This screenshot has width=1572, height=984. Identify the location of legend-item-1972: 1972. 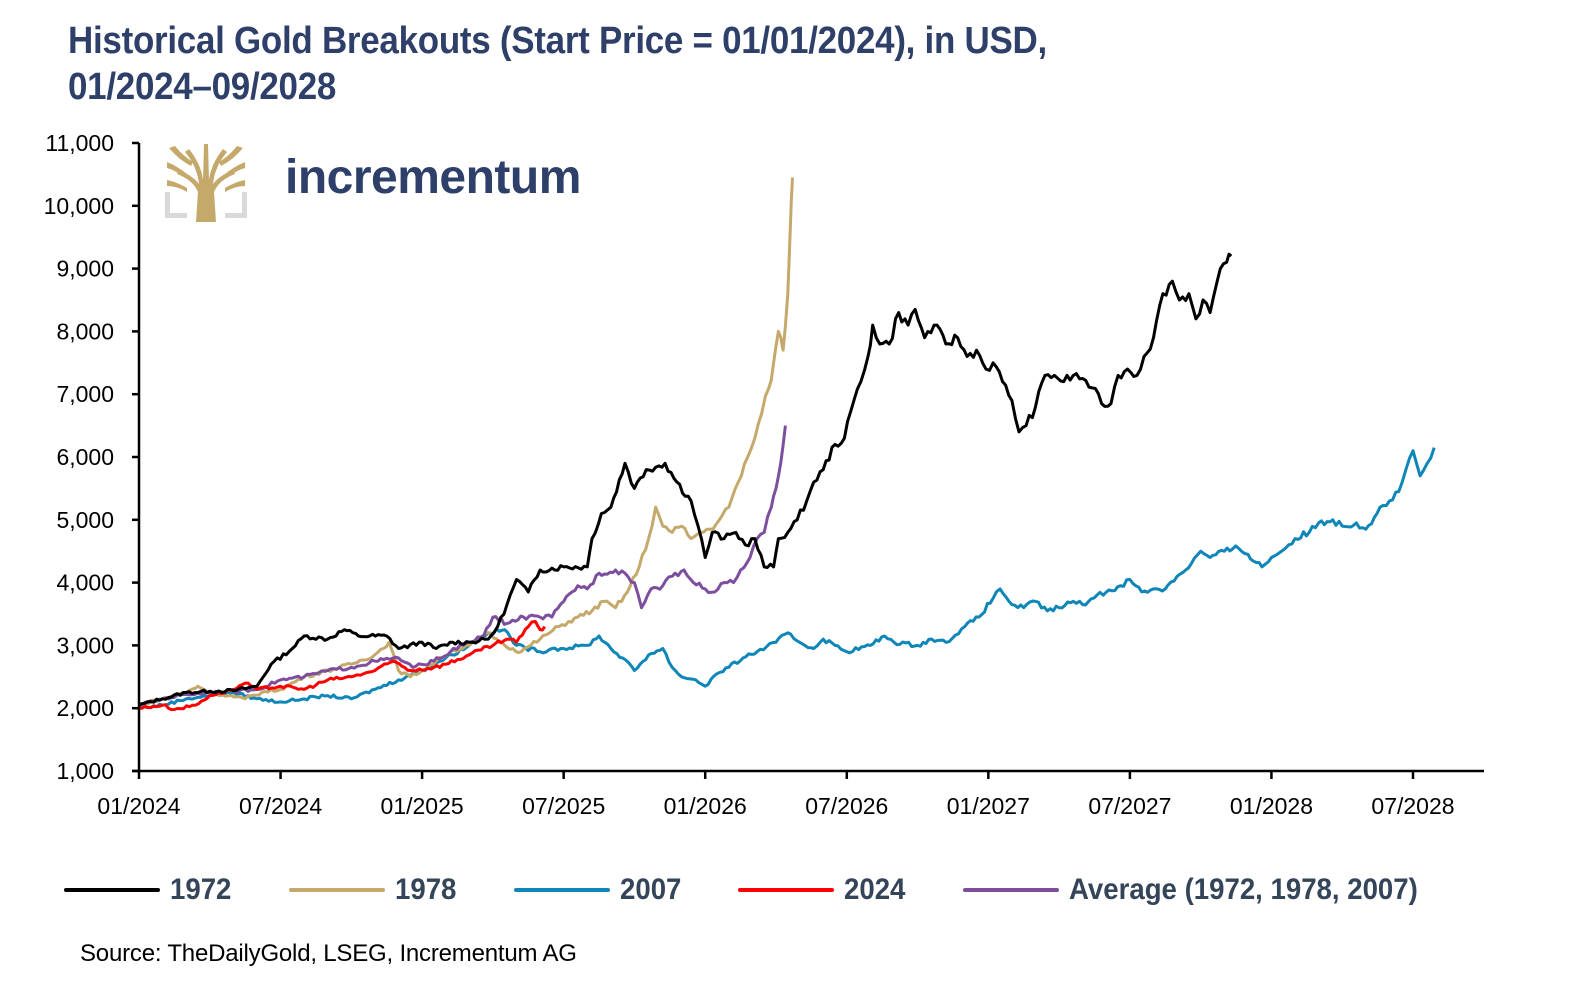
(150, 890).